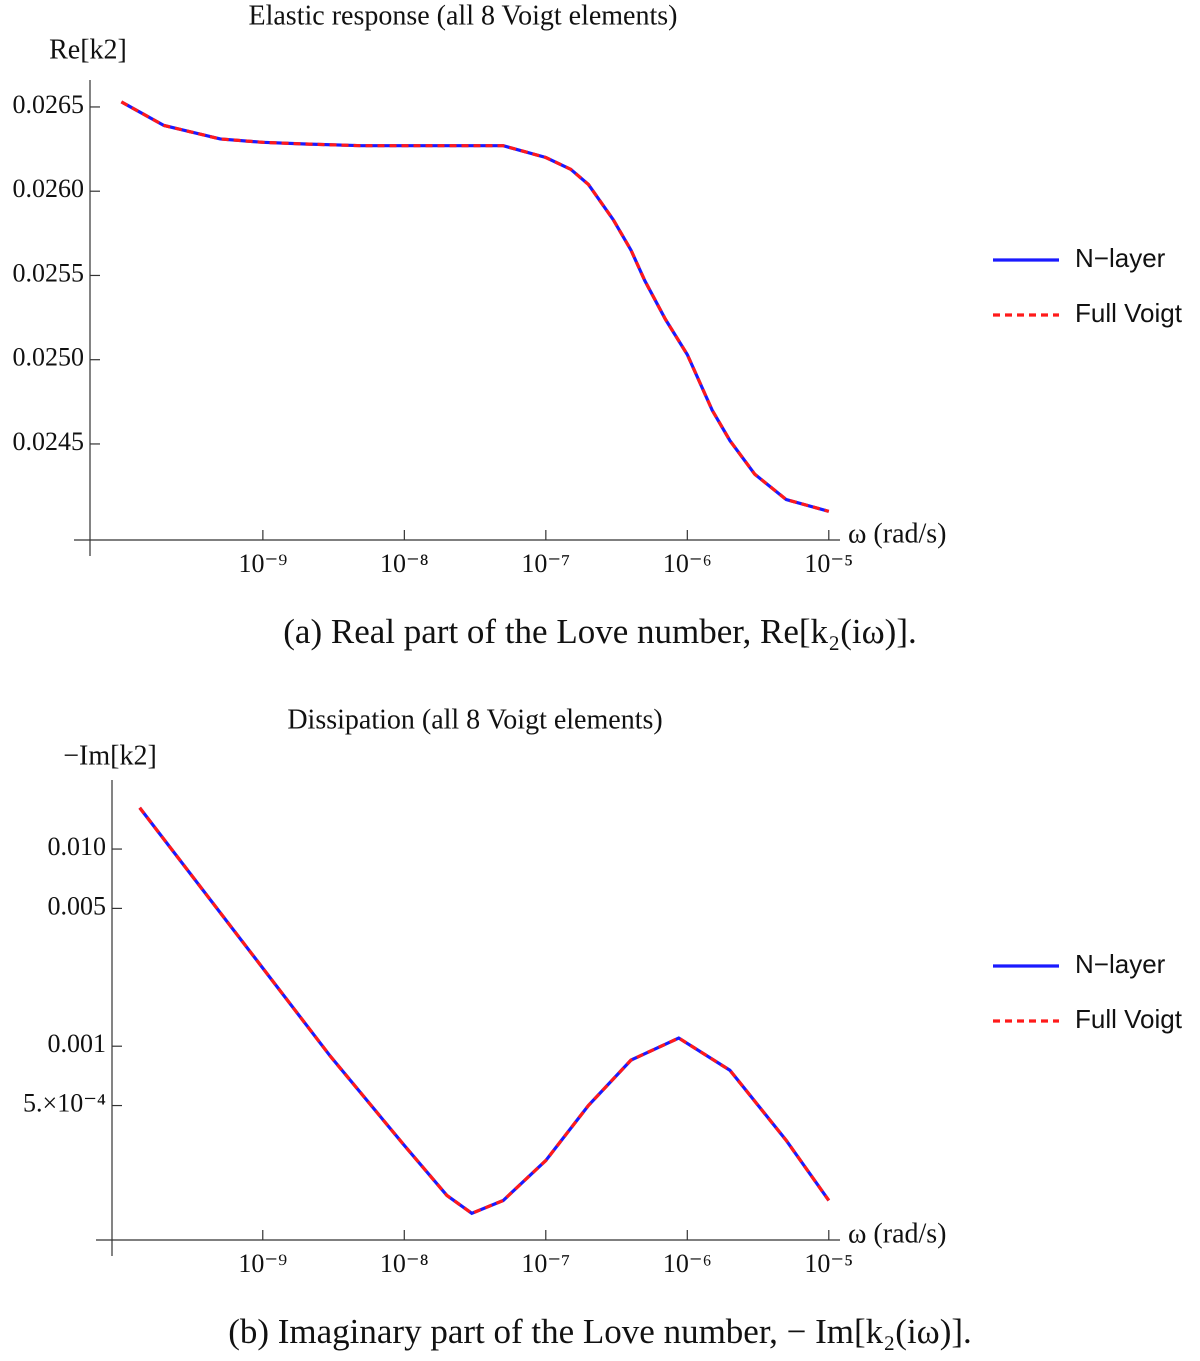  Describe the element at coordinates (49, 104) in the screenshot. I see `y-tick-label: 0.0265` at that location.